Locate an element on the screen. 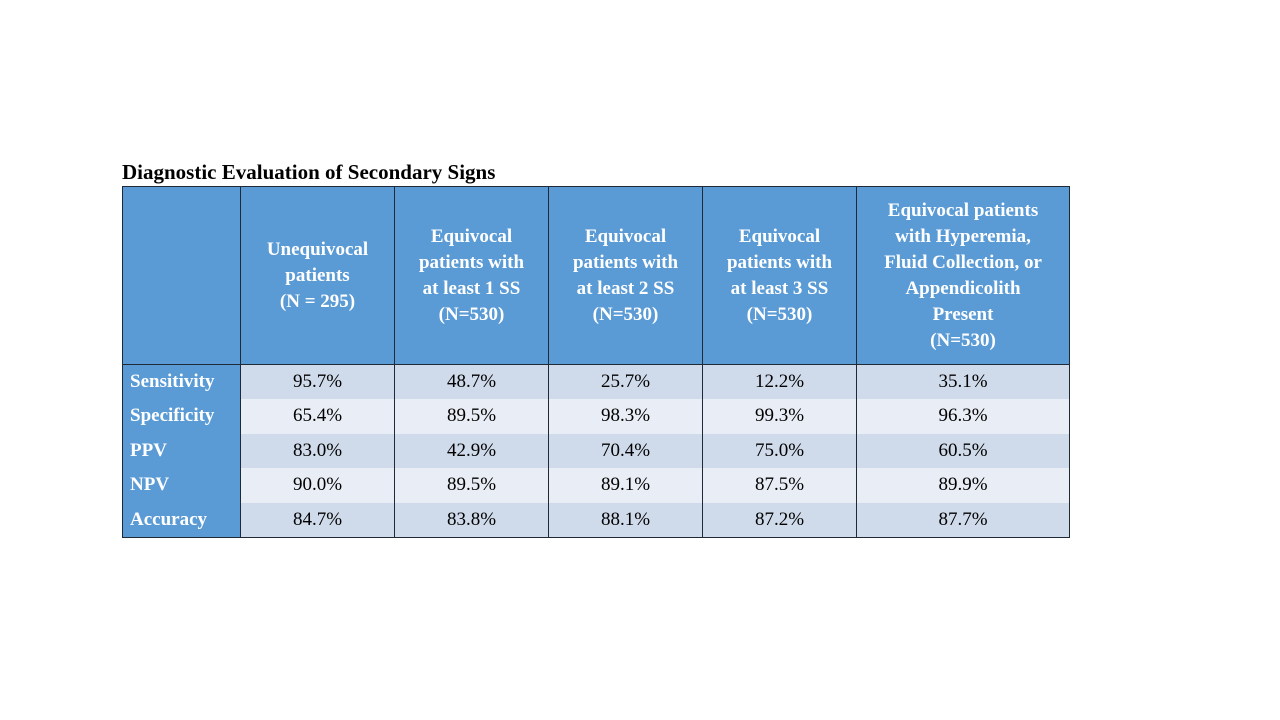 This screenshot has height=720, width=1280. column-header-line: at least 1 SS is located at coordinates (471, 288).